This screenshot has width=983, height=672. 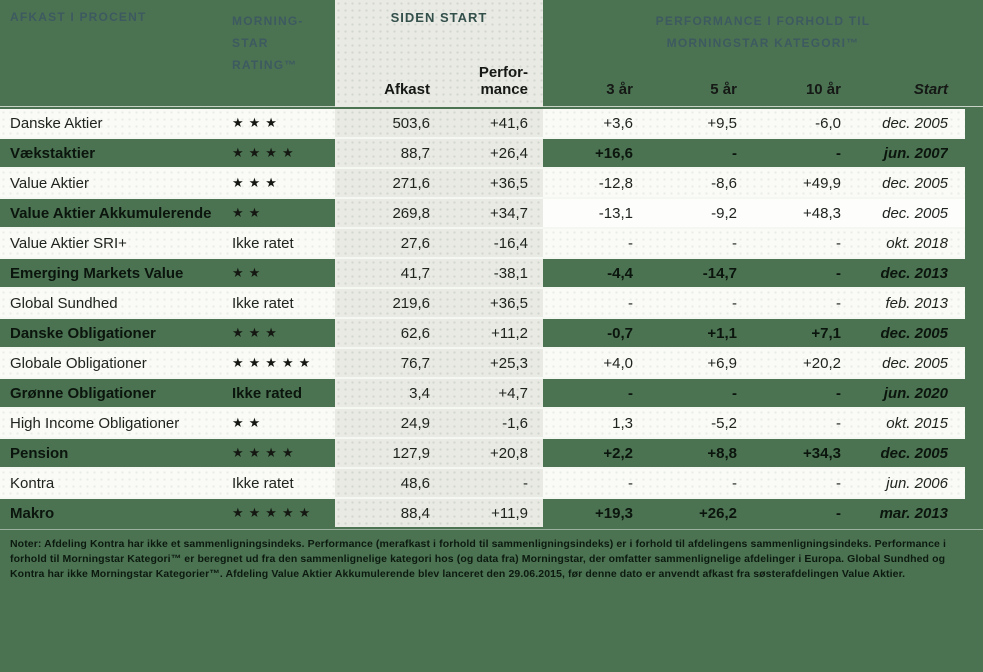 I want to click on column-group-header-siden-start: SIDEN START, so click(x=439, y=17).